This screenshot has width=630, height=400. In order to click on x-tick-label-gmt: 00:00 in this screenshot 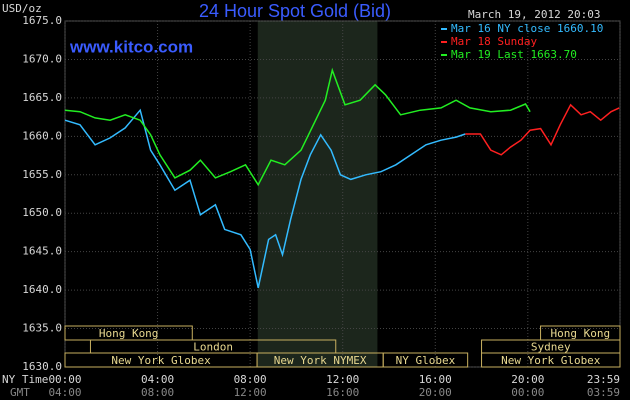, I will do `click(527, 392)`.